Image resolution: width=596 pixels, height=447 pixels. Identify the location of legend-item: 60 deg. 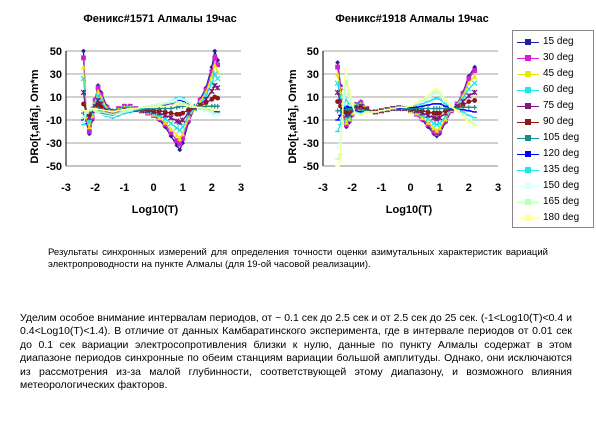
(555, 90).